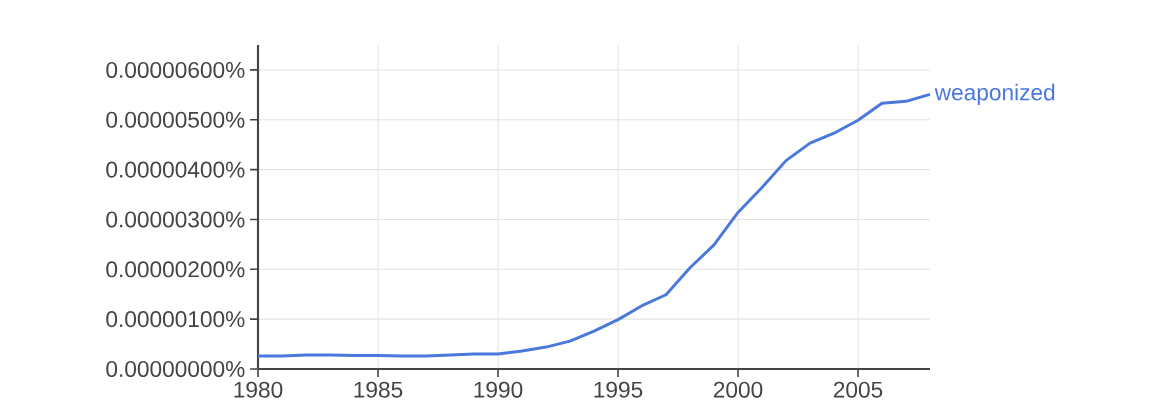 The height and width of the screenshot is (416, 1158). What do you see at coordinates (994, 94) in the screenshot?
I see `series-label: weaponized` at bounding box center [994, 94].